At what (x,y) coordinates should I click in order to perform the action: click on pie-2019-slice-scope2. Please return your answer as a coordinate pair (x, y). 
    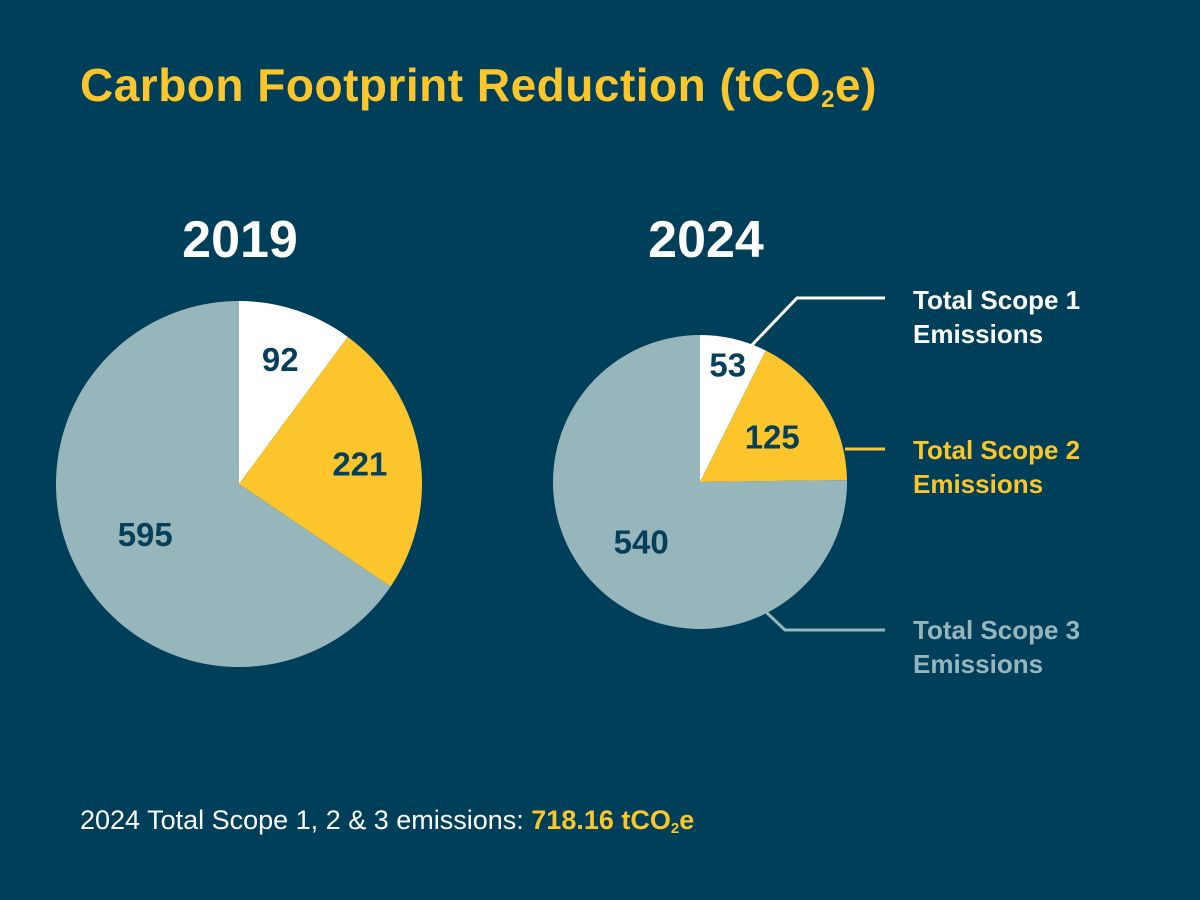
    Looking at the image, I should click on (331, 461).